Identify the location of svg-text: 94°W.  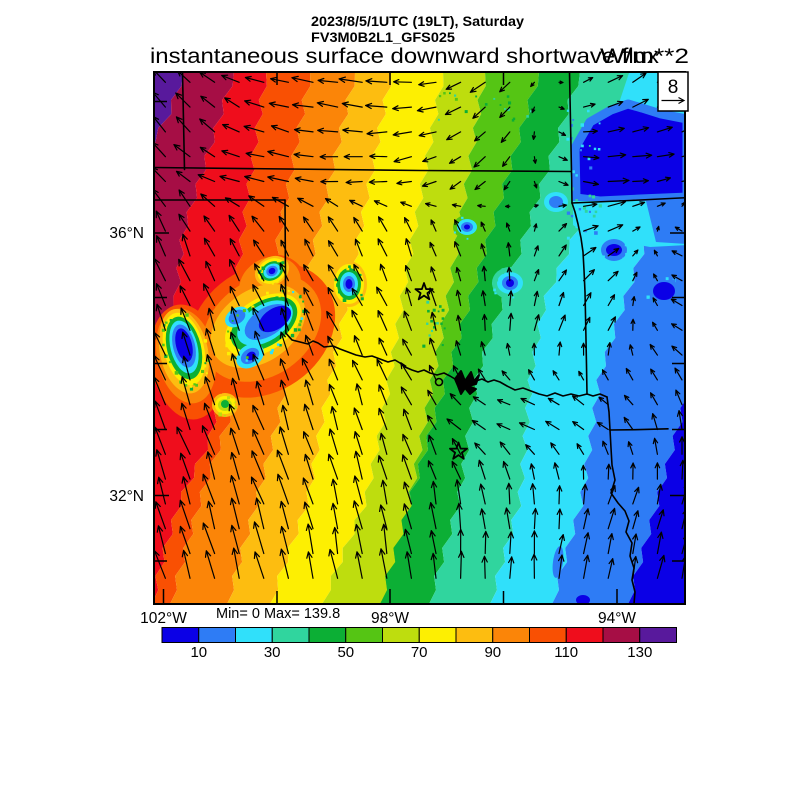
(617, 618).